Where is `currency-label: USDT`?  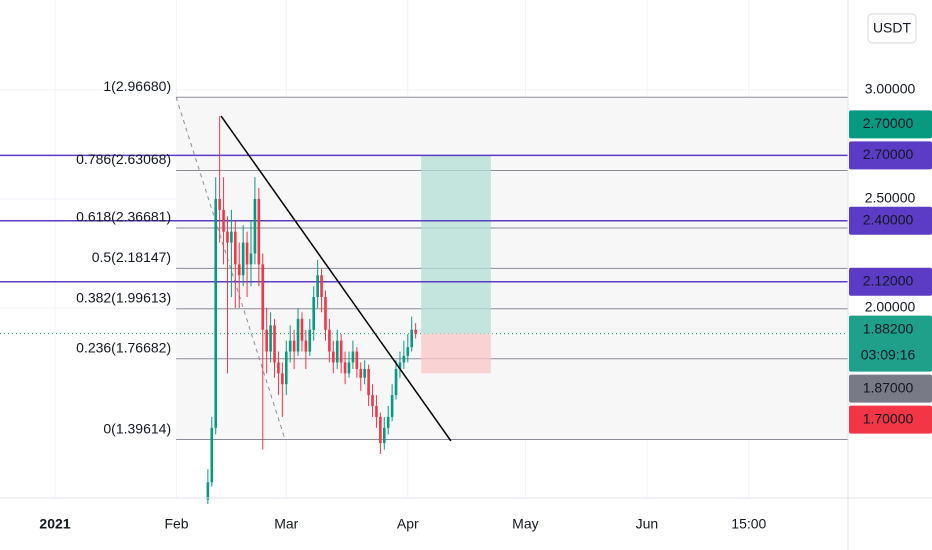 currency-label: USDT is located at coordinates (892, 28).